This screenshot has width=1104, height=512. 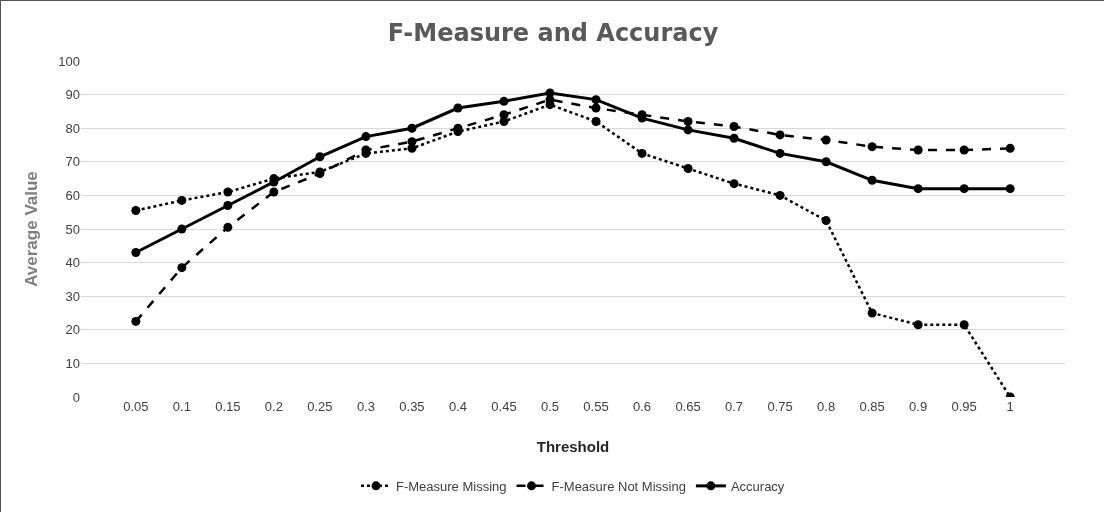 I want to click on x-tick-label: 1, so click(x=1010, y=406).